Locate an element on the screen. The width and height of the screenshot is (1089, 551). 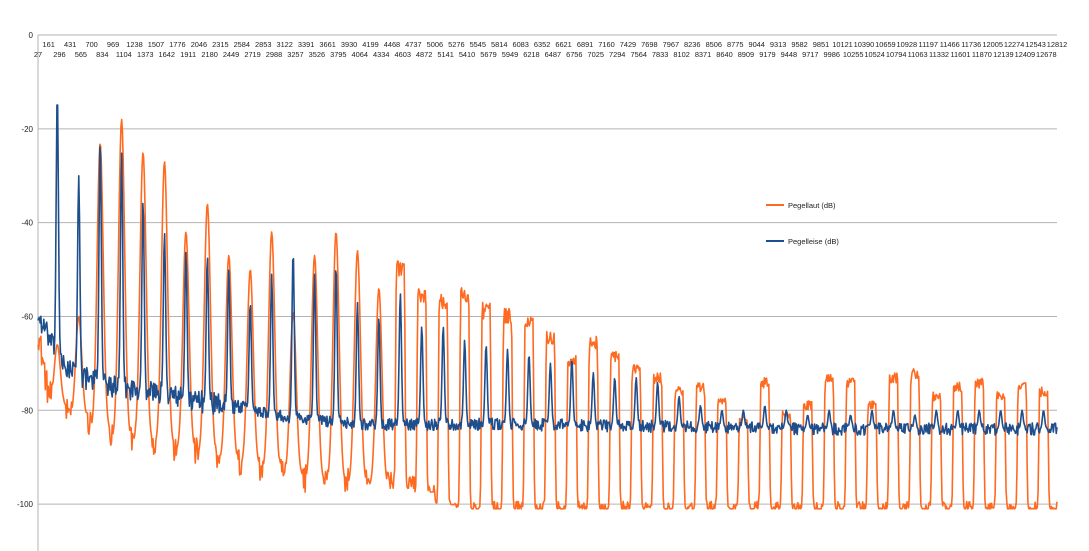
x-tick-label: 3526 is located at coordinates (317, 54).